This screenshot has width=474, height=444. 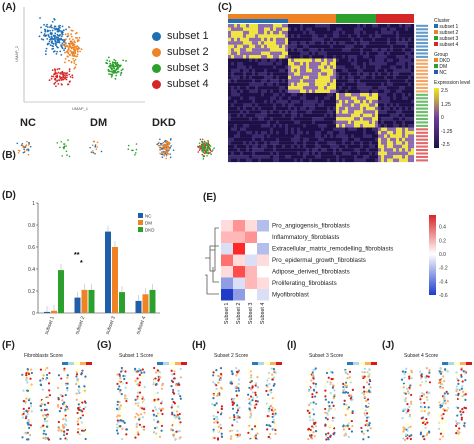 What do you see at coordinates (77, 255) in the screenshot?
I see `significance-mark: **` at bounding box center [77, 255].